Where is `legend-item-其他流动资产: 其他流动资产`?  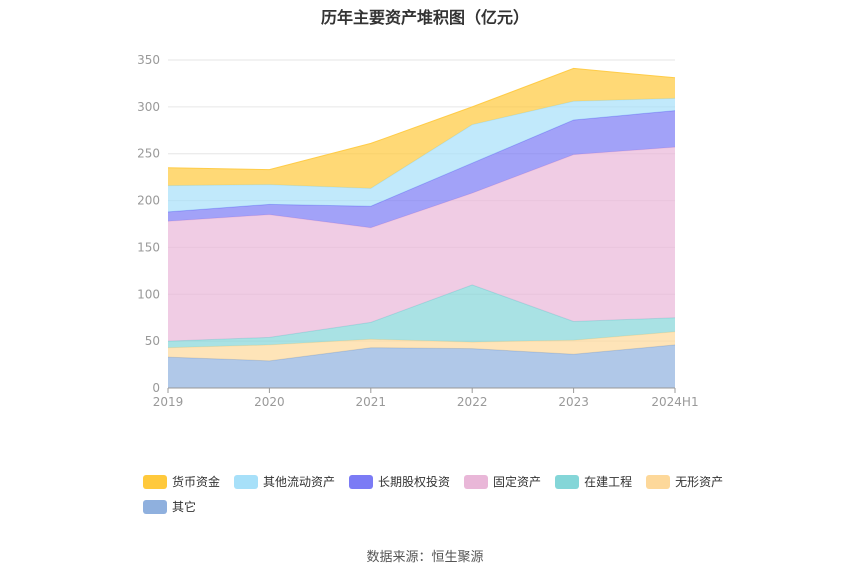 legend-item-其他流动资产: 其他流动资产 is located at coordinates (284, 481).